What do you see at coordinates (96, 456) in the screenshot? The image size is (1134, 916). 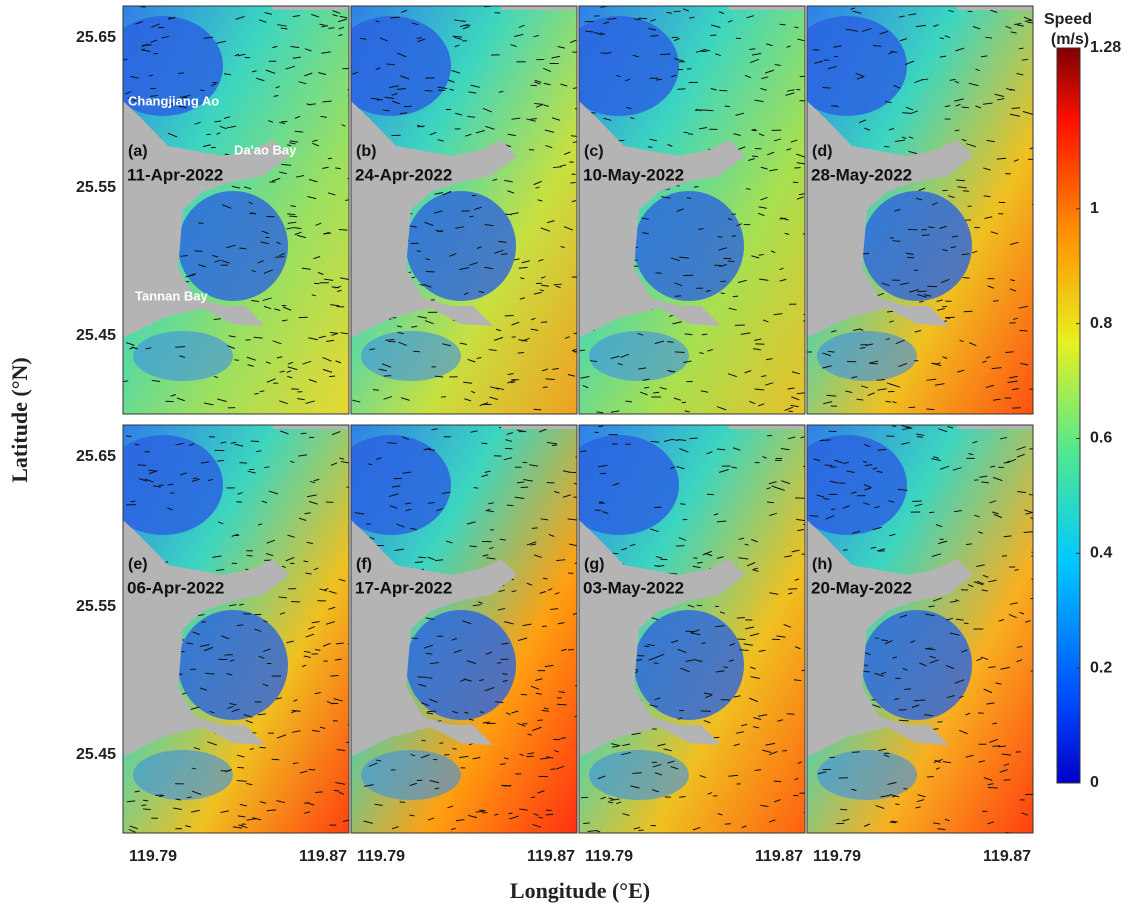 I see `y-tick-label: 25.65` at bounding box center [96, 456].